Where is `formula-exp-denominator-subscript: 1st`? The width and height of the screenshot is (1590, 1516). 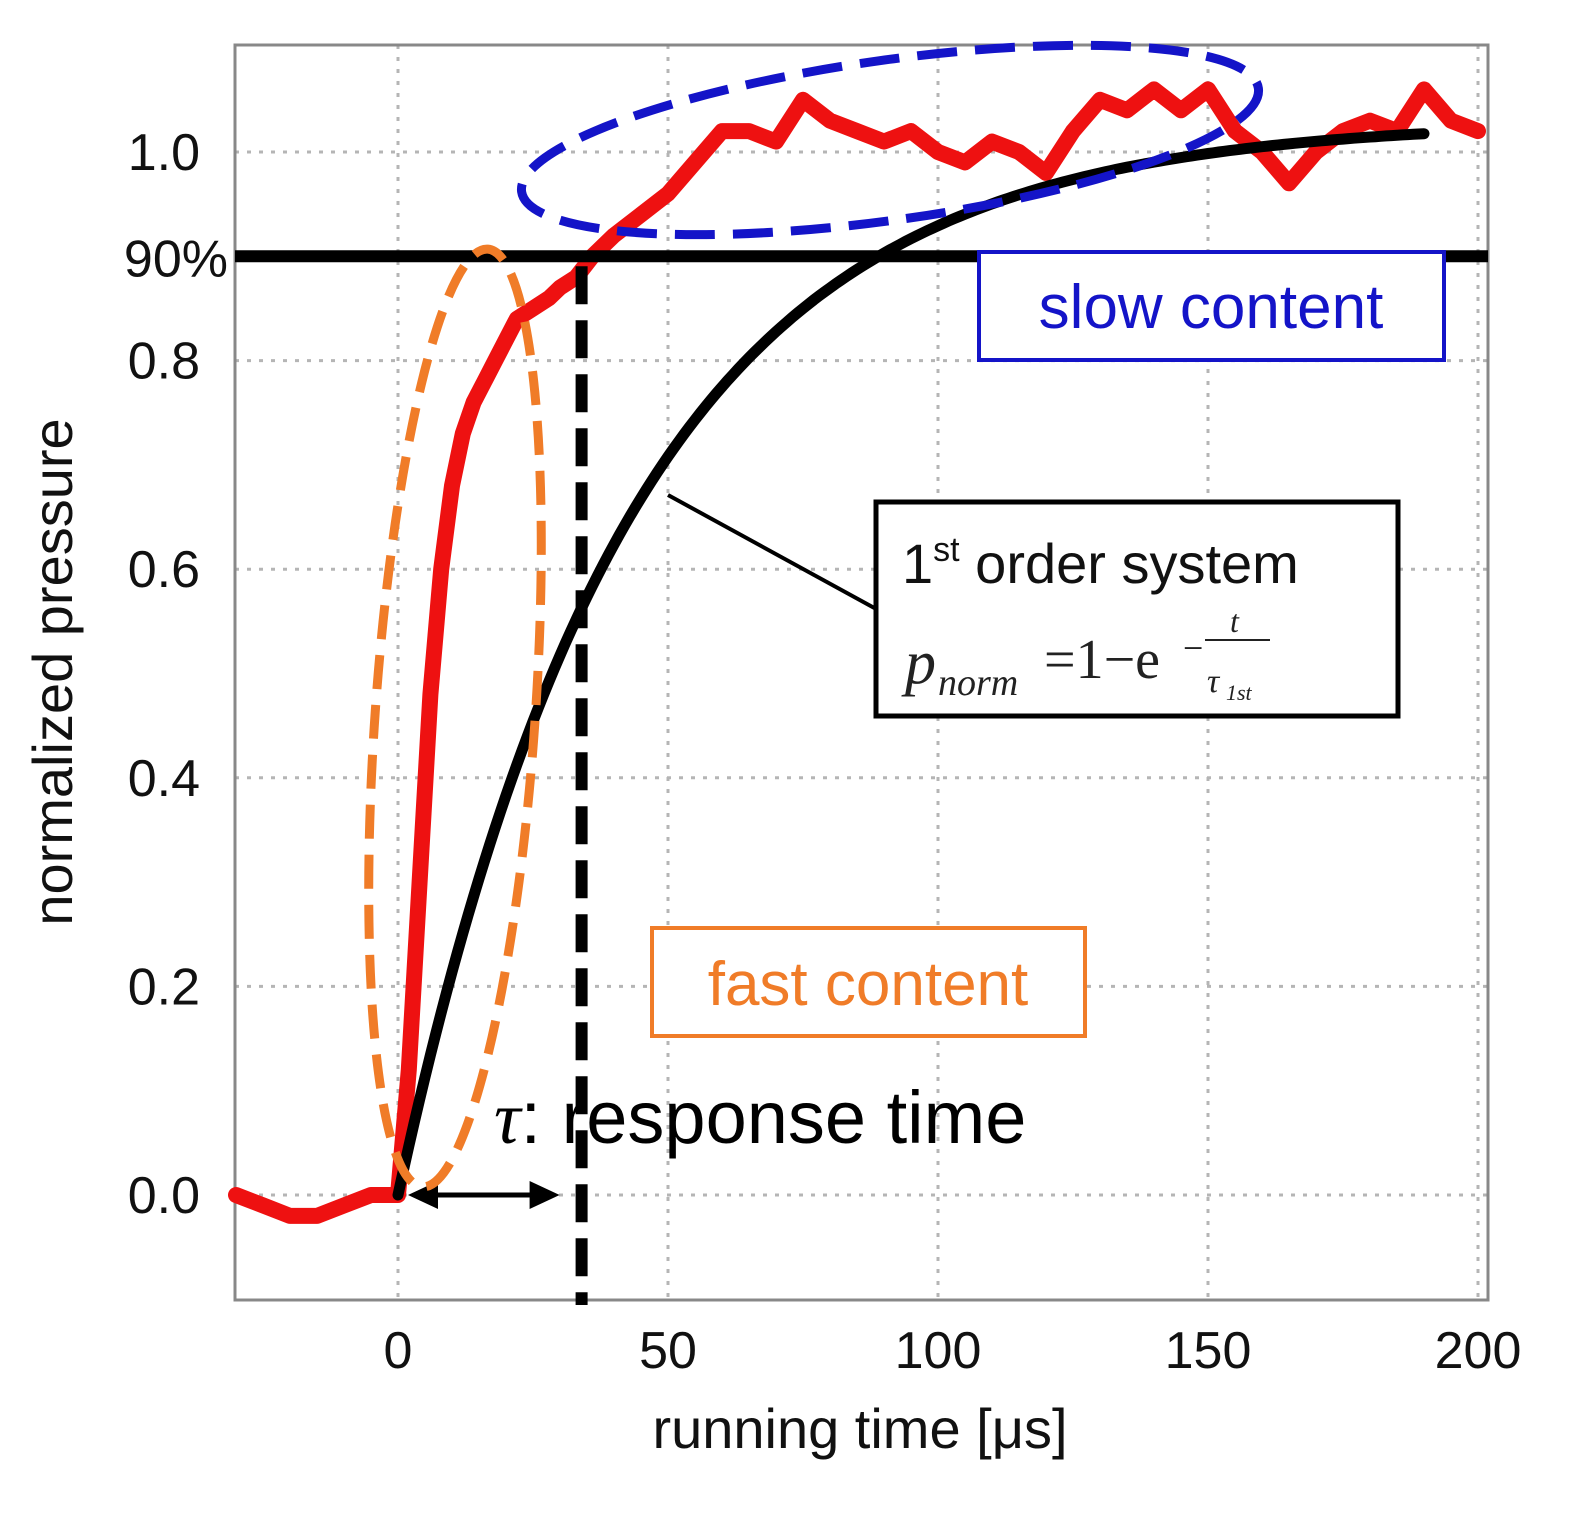 formula-exp-denominator-subscript: 1st is located at coordinates (1239, 692).